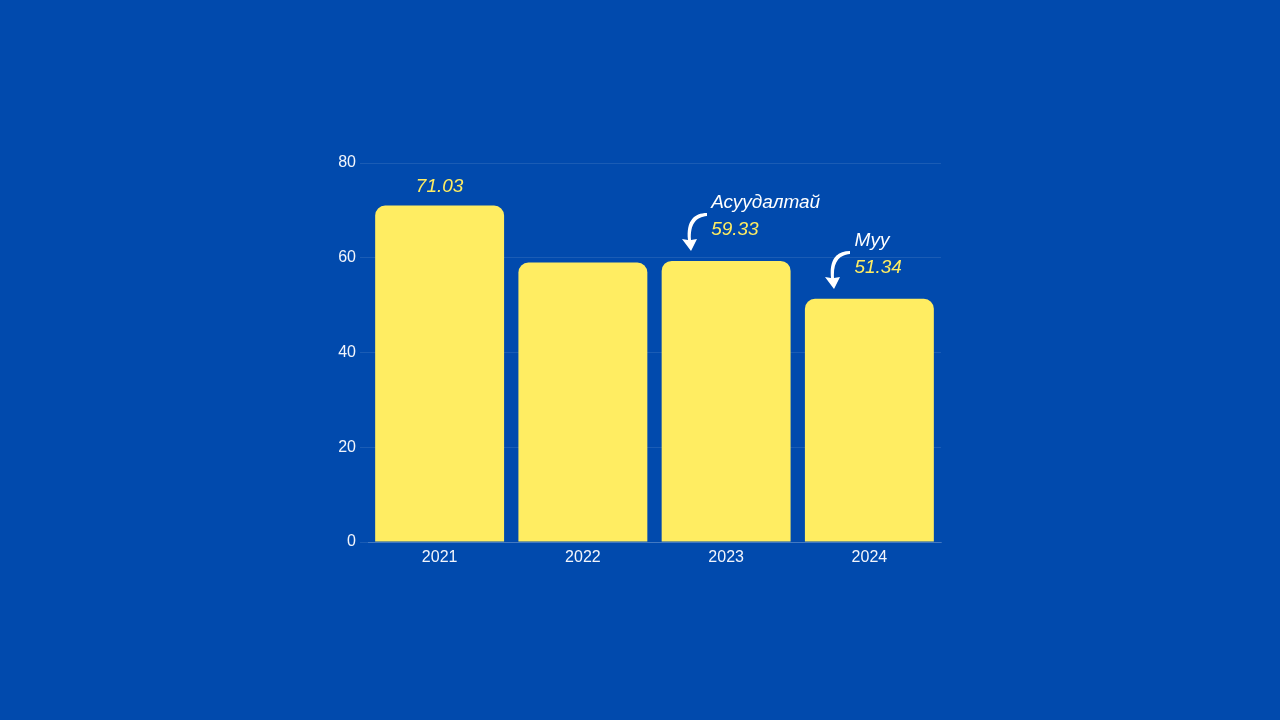 This screenshot has width=1280, height=720. Describe the element at coordinates (735, 229) in the screenshot. I see `data-label: 59.33` at that location.